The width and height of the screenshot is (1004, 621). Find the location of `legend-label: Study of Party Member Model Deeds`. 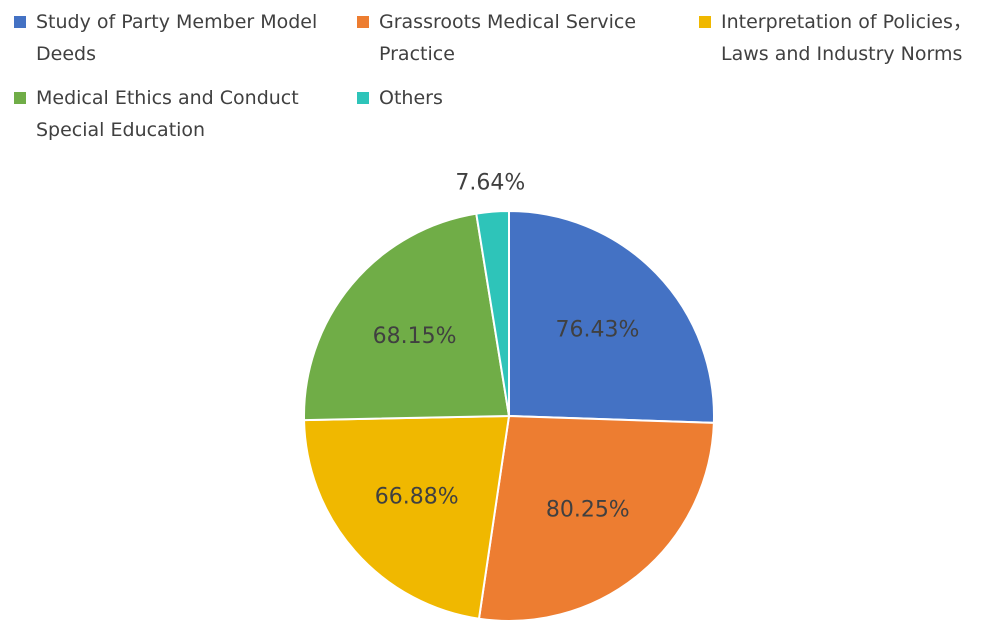

legend-label: Study of Party Member Model Deeds is located at coordinates (177, 38).